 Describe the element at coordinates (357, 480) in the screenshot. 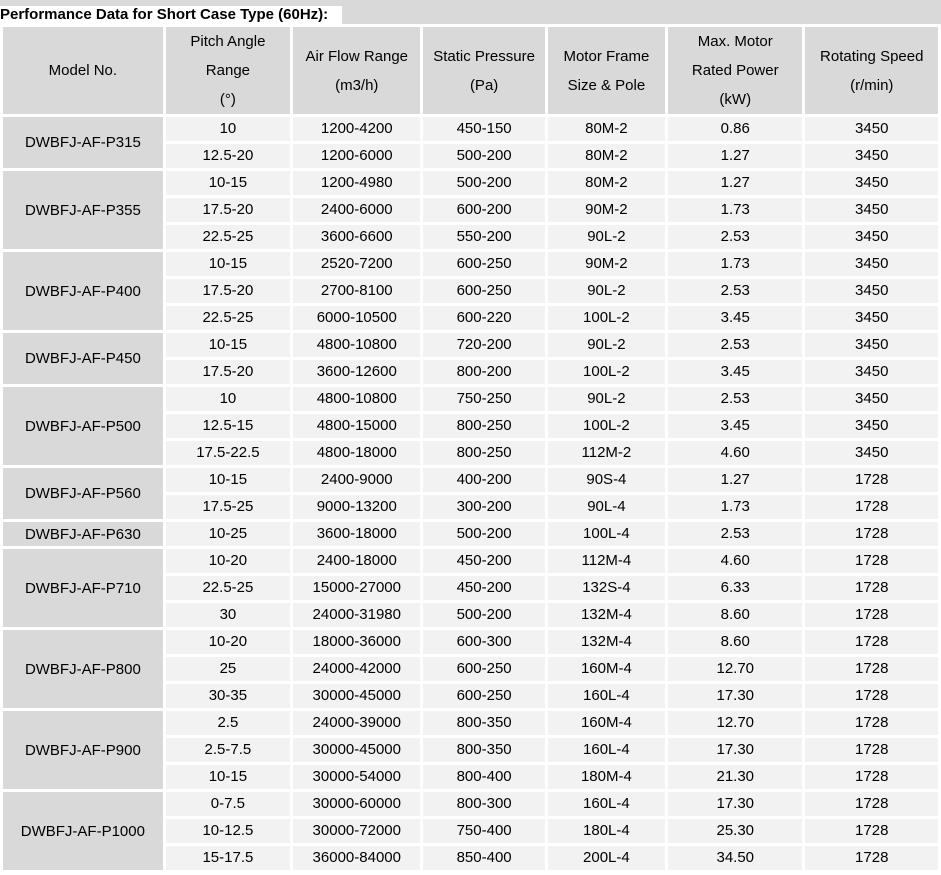

I see `data-cell: 2400-9000` at that location.